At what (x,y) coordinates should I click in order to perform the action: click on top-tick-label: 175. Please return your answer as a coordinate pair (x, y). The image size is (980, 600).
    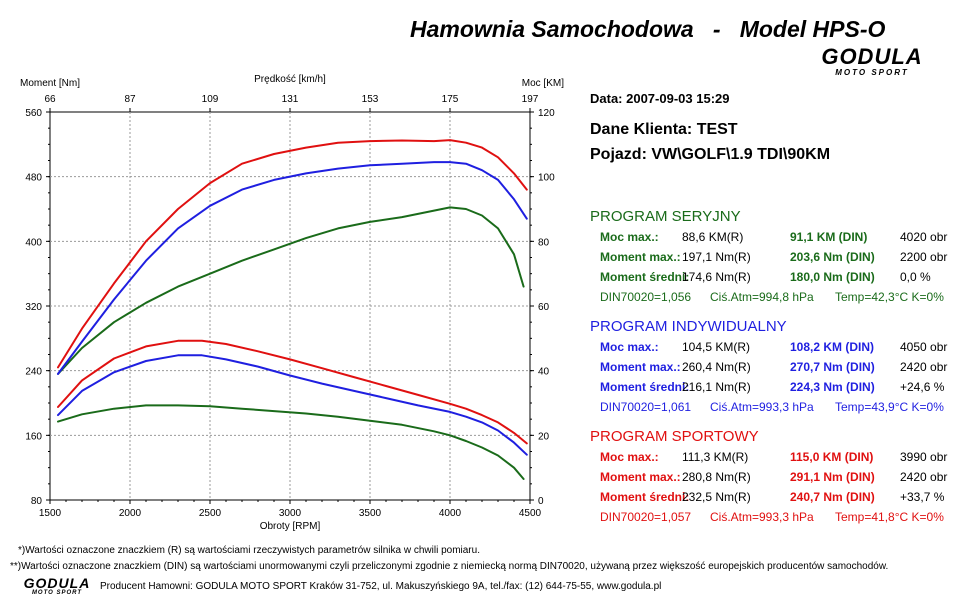
    Looking at the image, I should click on (450, 99).